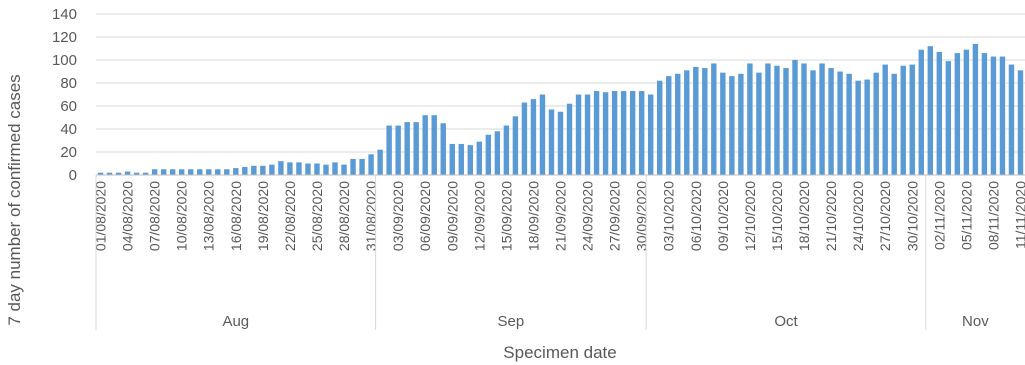  I want to click on x-tick-label: 24/09/2020, so click(588, 216).